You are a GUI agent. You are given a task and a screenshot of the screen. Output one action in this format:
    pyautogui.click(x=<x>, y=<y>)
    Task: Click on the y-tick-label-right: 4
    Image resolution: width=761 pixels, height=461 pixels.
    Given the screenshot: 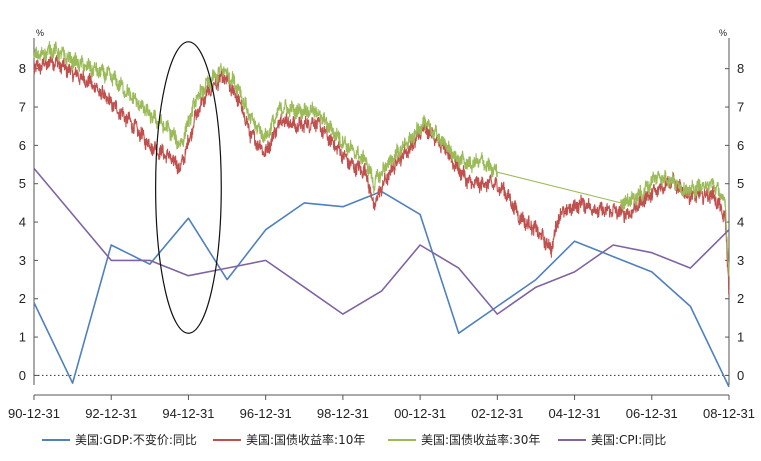 What is the action you would take?
    pyautogui.click(x=740, y=222)
    